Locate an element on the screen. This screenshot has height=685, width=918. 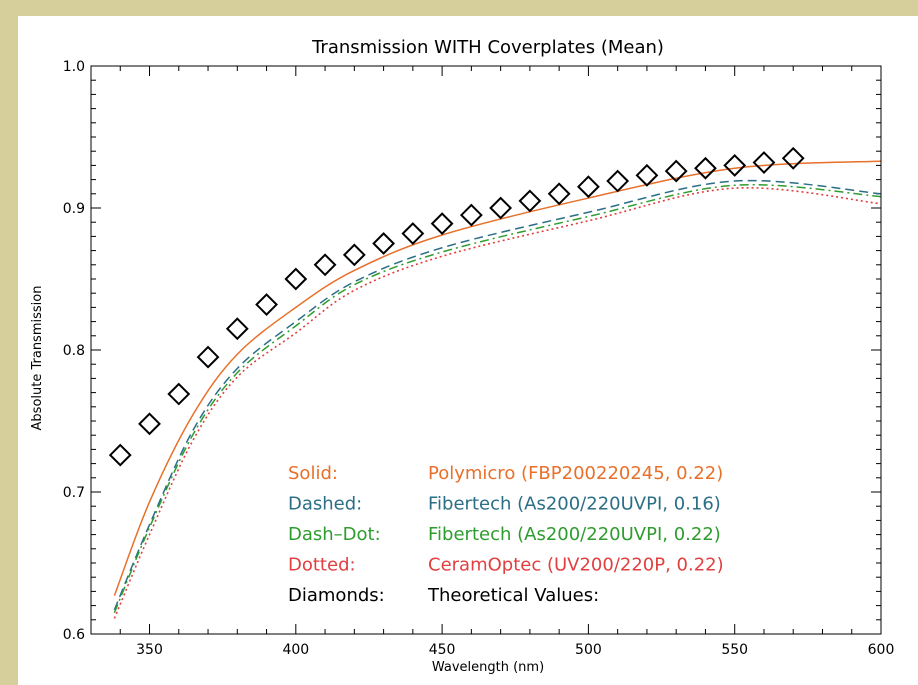
x-tick-label: 350 is located at coordinates (149, 650).